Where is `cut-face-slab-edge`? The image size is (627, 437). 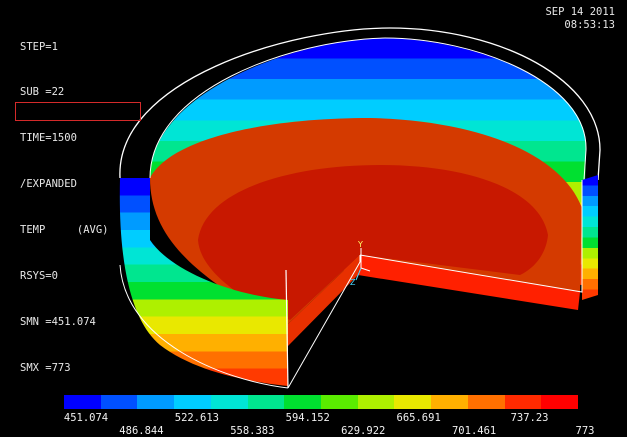
cut-face-slab-edge is located at coordinates (323, 300).